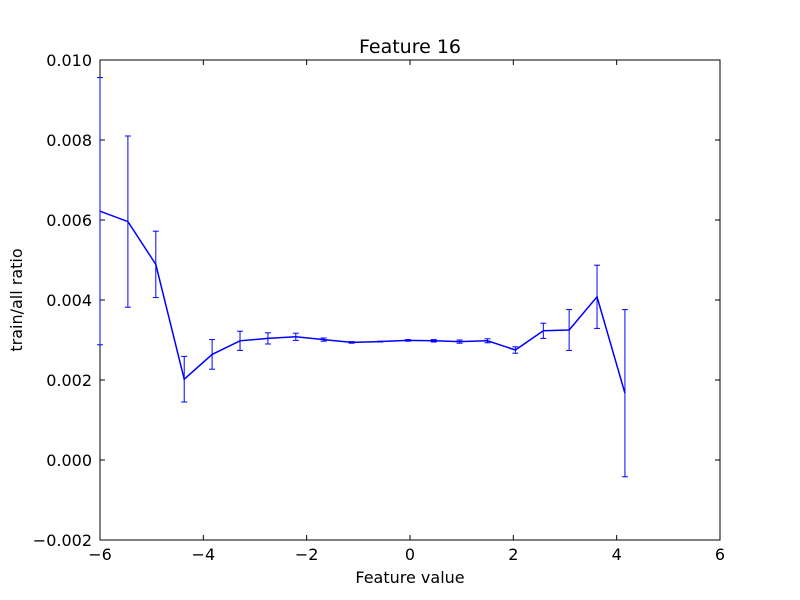 The width and height of the screenshot is (800, 600). I want to click on x-axis-label: Feature value, so click(409, 577).